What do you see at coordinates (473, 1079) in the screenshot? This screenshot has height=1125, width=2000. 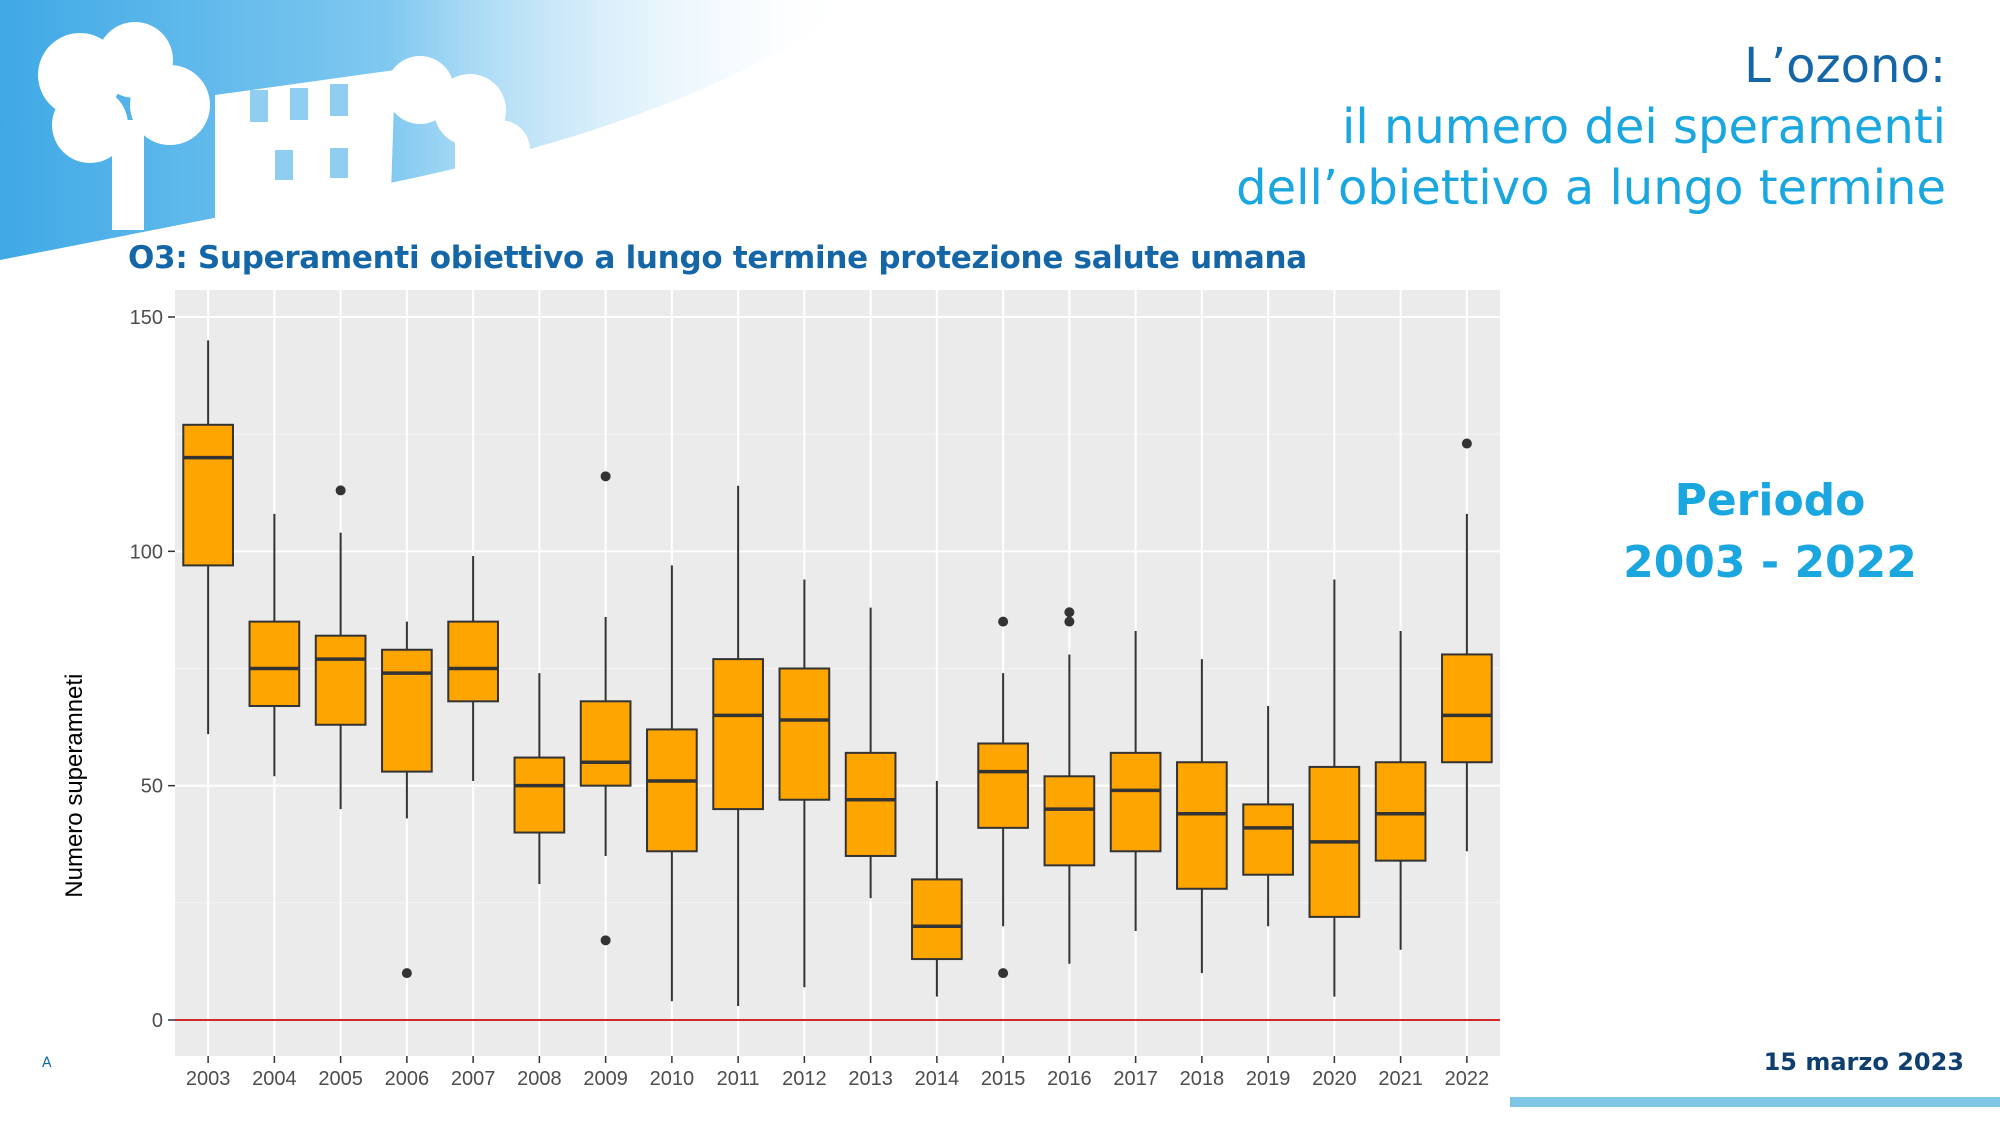 I see `x-tick-label: 2007` at bounding box center [473, 1079].